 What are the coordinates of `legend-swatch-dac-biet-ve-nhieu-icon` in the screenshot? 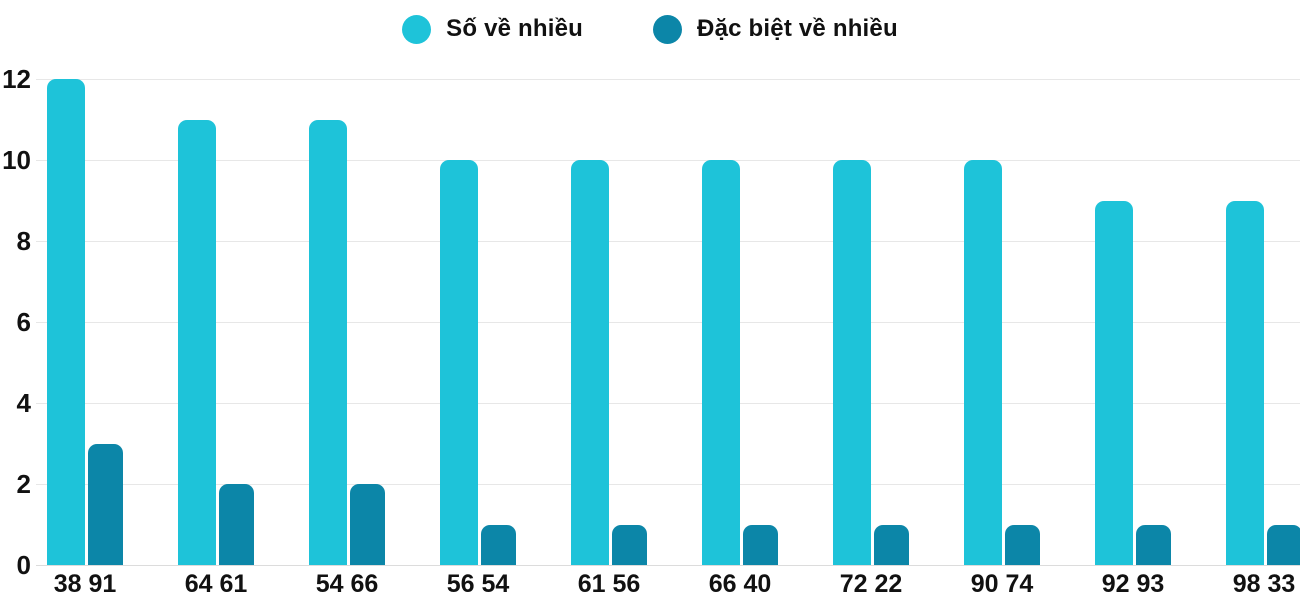 It's located at (668, 29).